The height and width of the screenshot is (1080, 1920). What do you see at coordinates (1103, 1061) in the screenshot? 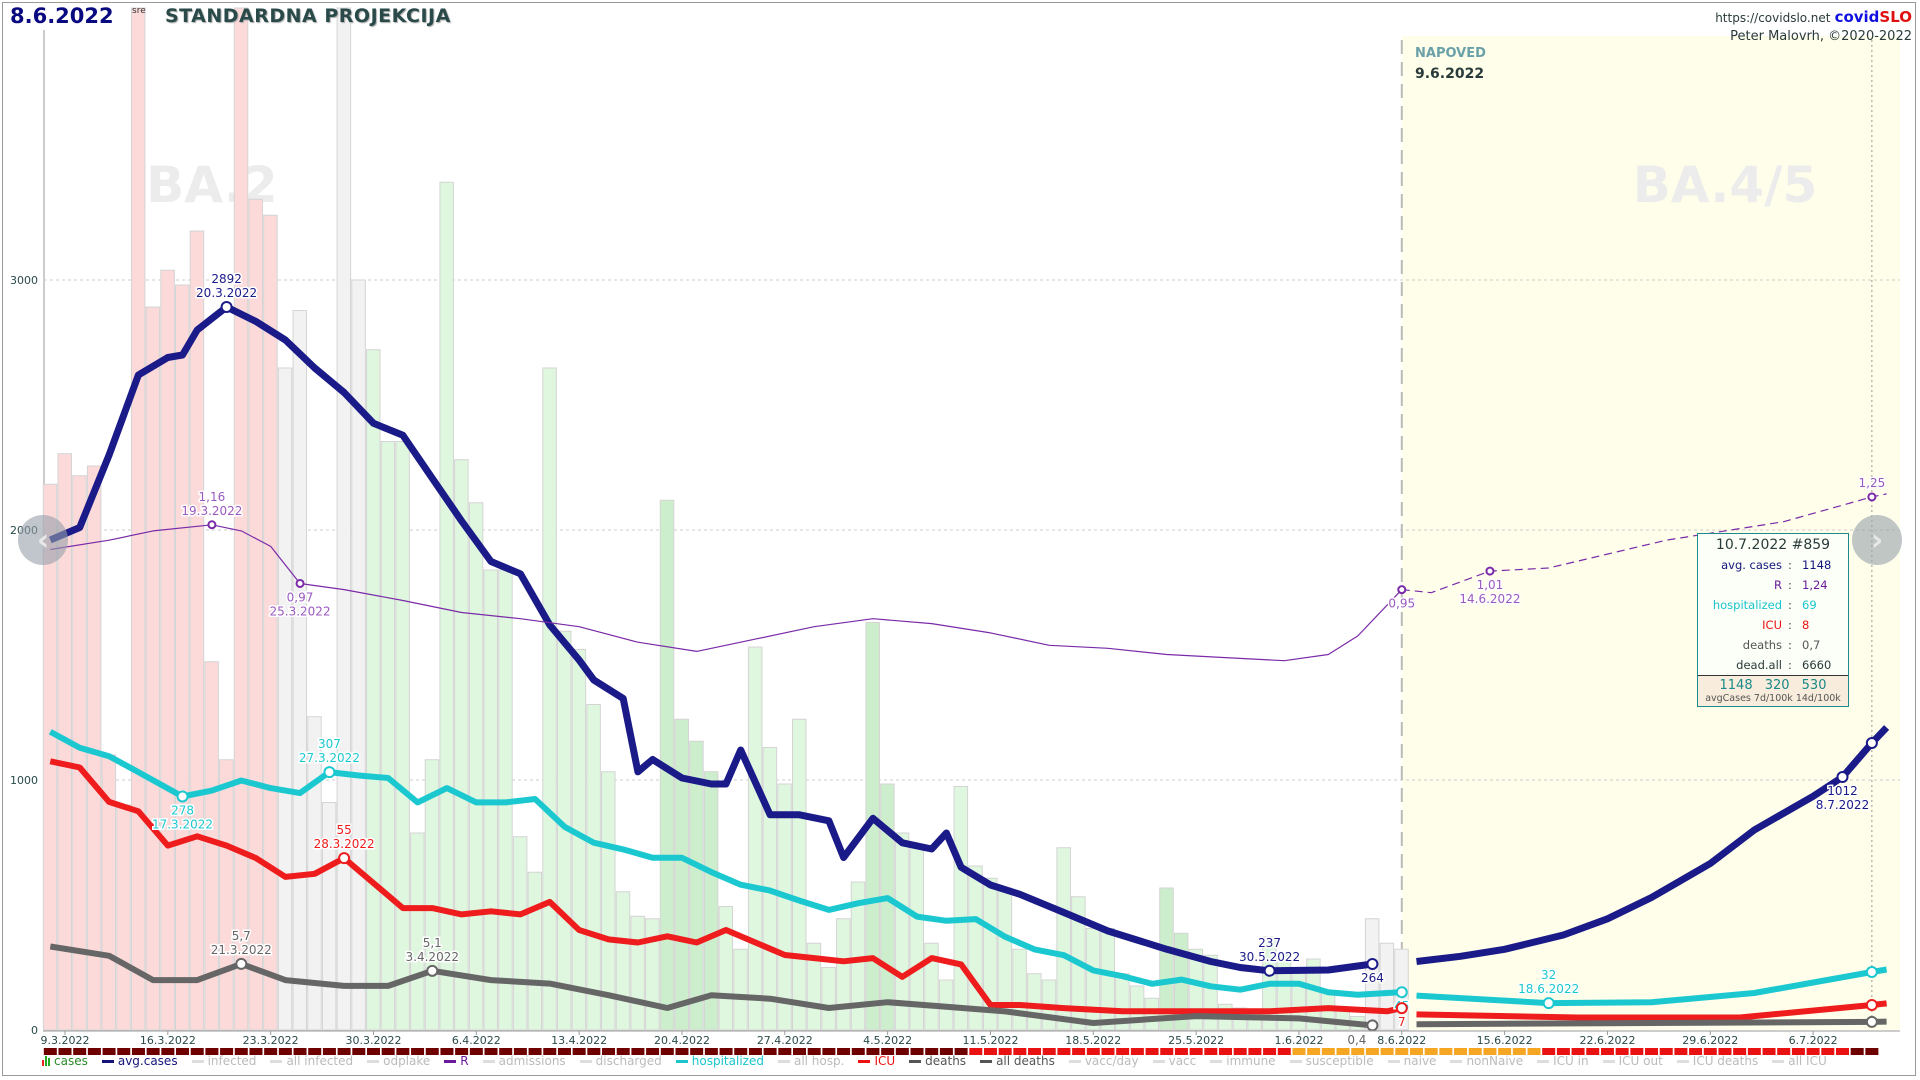
I see `legend-item: vacc/day` at bounding box center [1103, 1061].